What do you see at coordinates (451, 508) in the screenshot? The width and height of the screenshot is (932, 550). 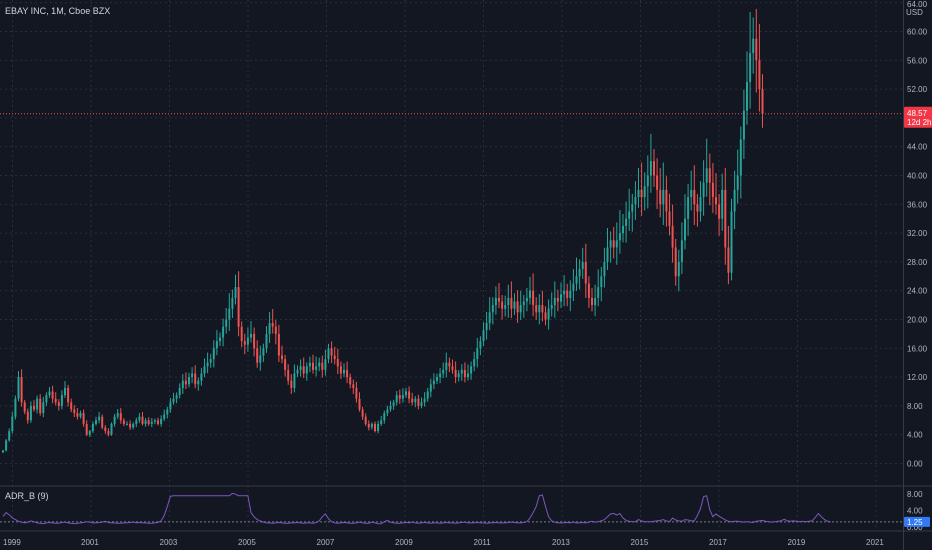 I see `adr-layer` at bounding box center [451, 508].